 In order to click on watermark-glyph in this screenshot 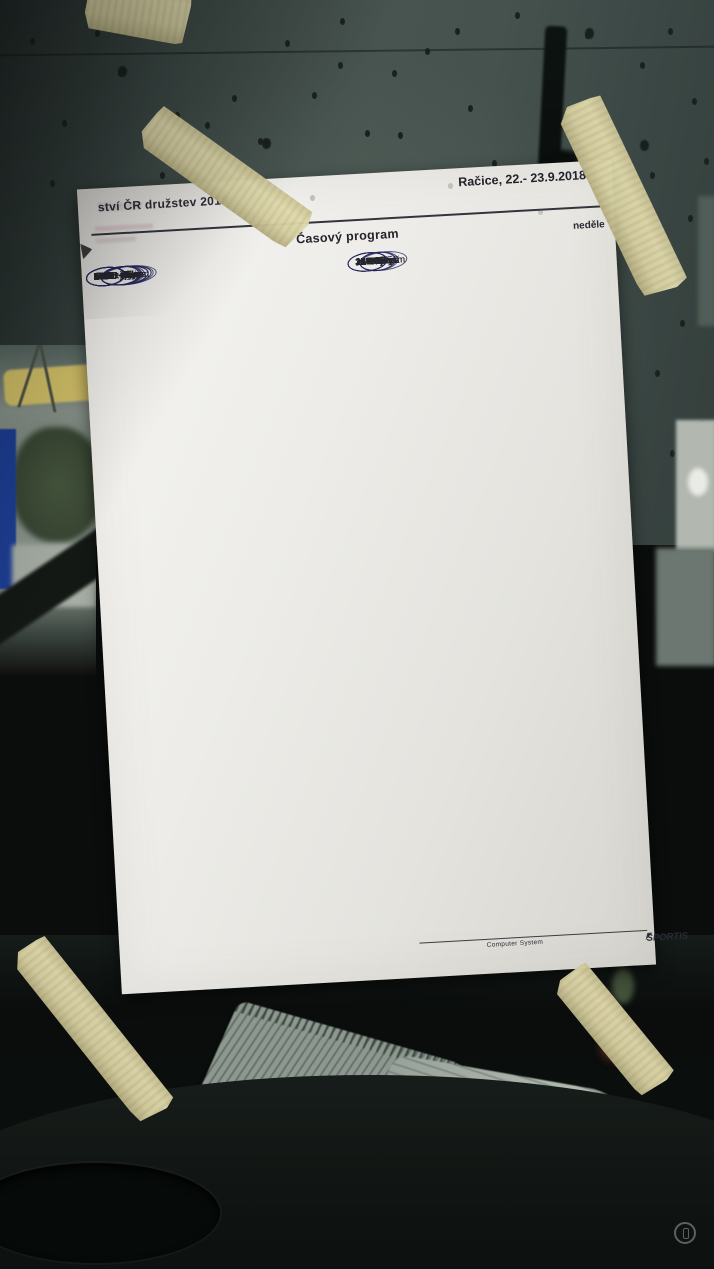, I will do `click(686, 1233)`.